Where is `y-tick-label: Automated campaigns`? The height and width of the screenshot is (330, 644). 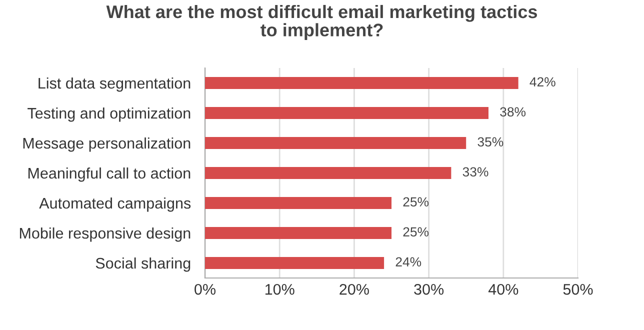 y-tick-label: Automated campaigns is located at coordinates (115, 204).